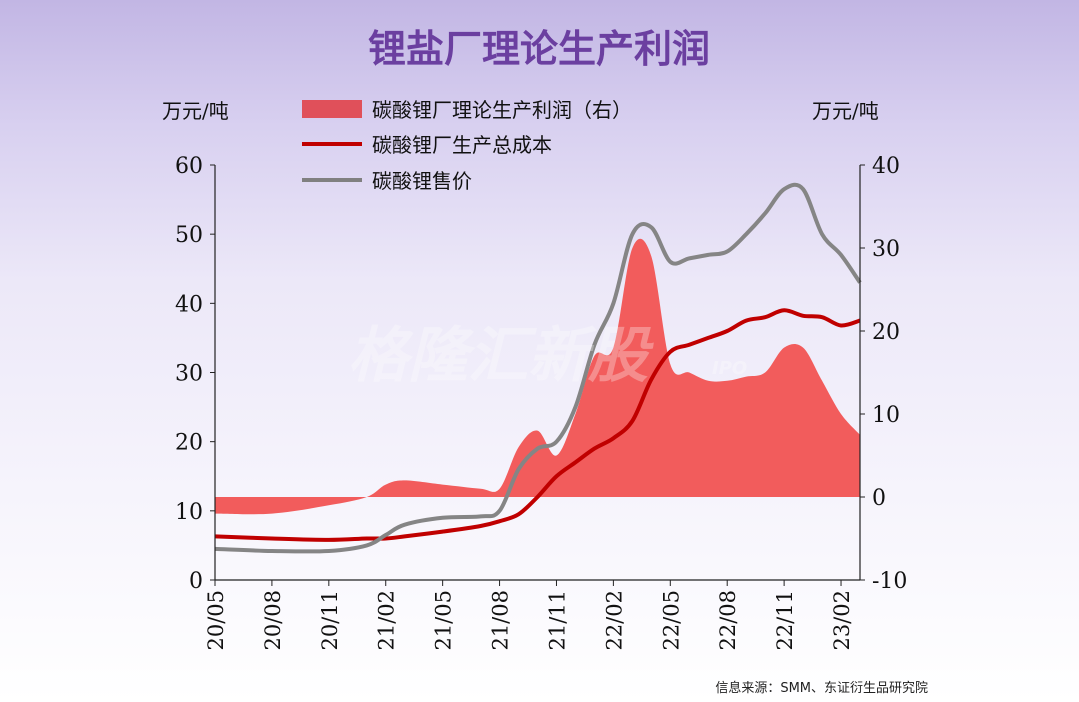 This screenshot has width=1079, height=702. Describe the element at coordinates (189, 166) in the screenshot. I see `left-tick-label: 60` at that location.